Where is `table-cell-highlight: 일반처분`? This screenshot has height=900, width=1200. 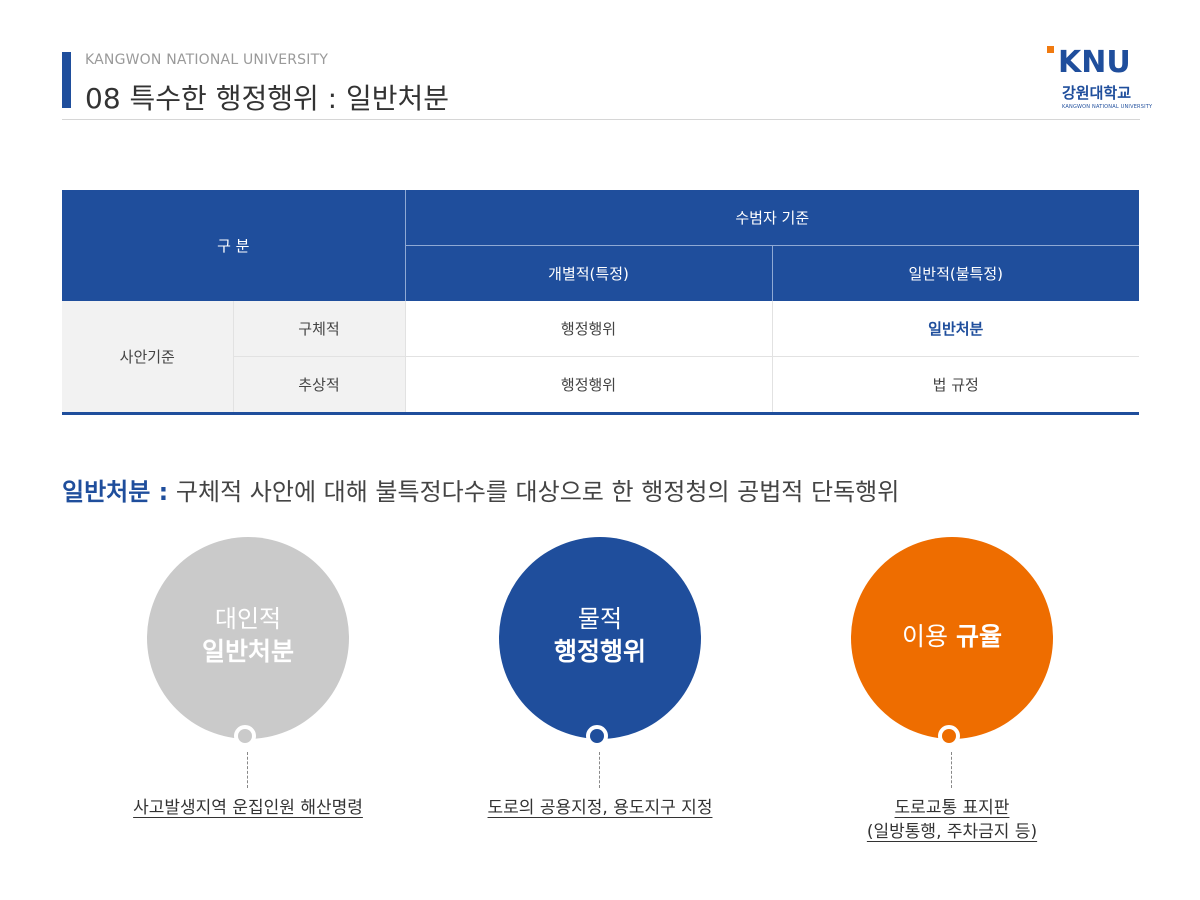
table-cell-highlight: 일반처분 is located at coordinates (955, 329).